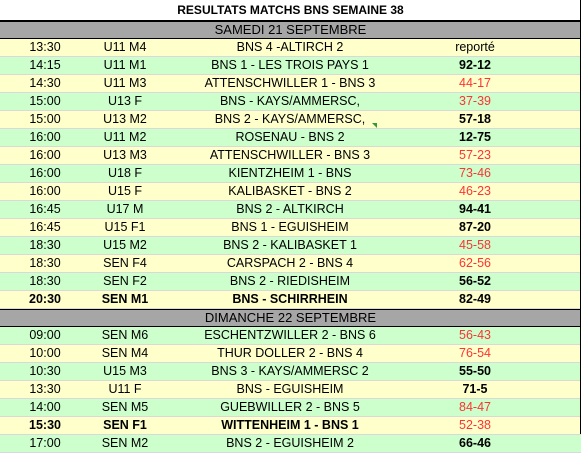  I want to click on table-row: 16:00 U18 F KIENTZHEIM 1 - BNS 73-46, so click(290, 174).